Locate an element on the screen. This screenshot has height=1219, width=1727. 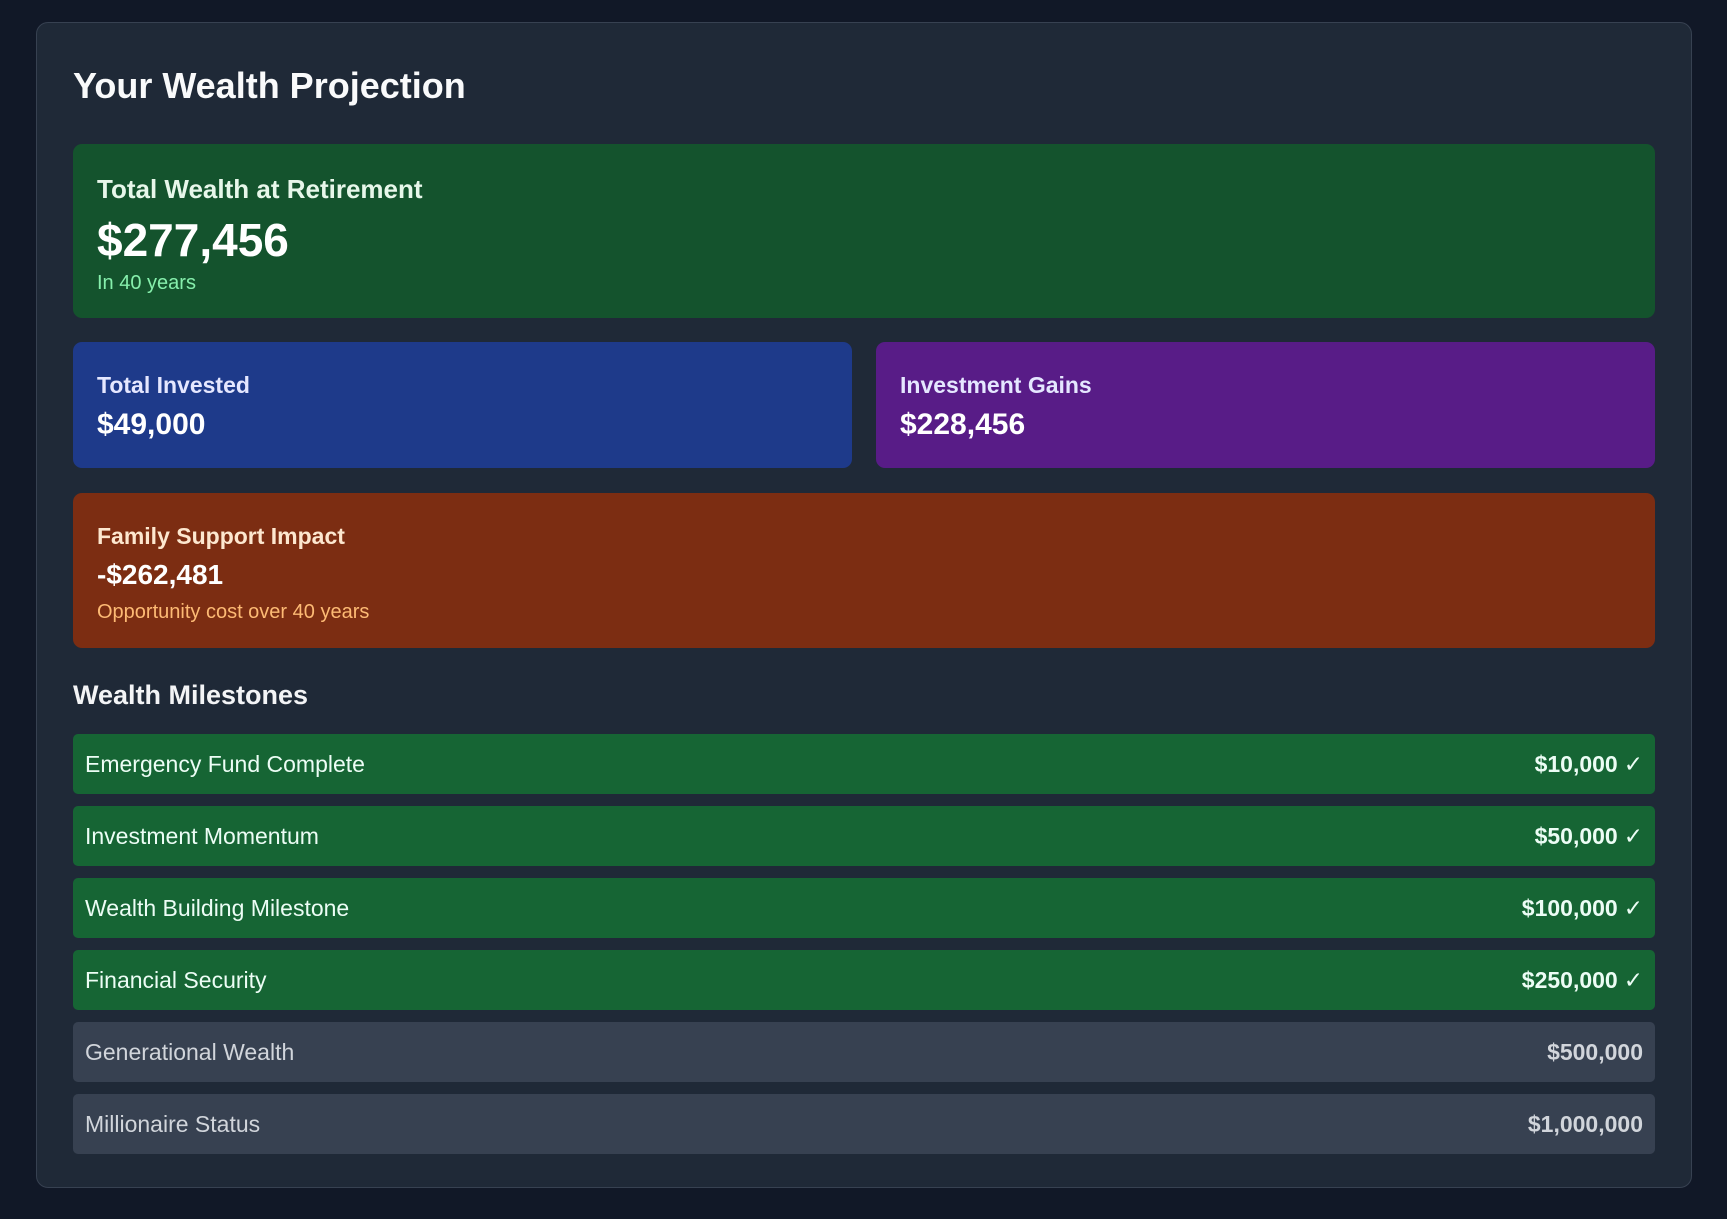
total-invested-card: Total Invested $49,000 is located at coordinates (462, 405).